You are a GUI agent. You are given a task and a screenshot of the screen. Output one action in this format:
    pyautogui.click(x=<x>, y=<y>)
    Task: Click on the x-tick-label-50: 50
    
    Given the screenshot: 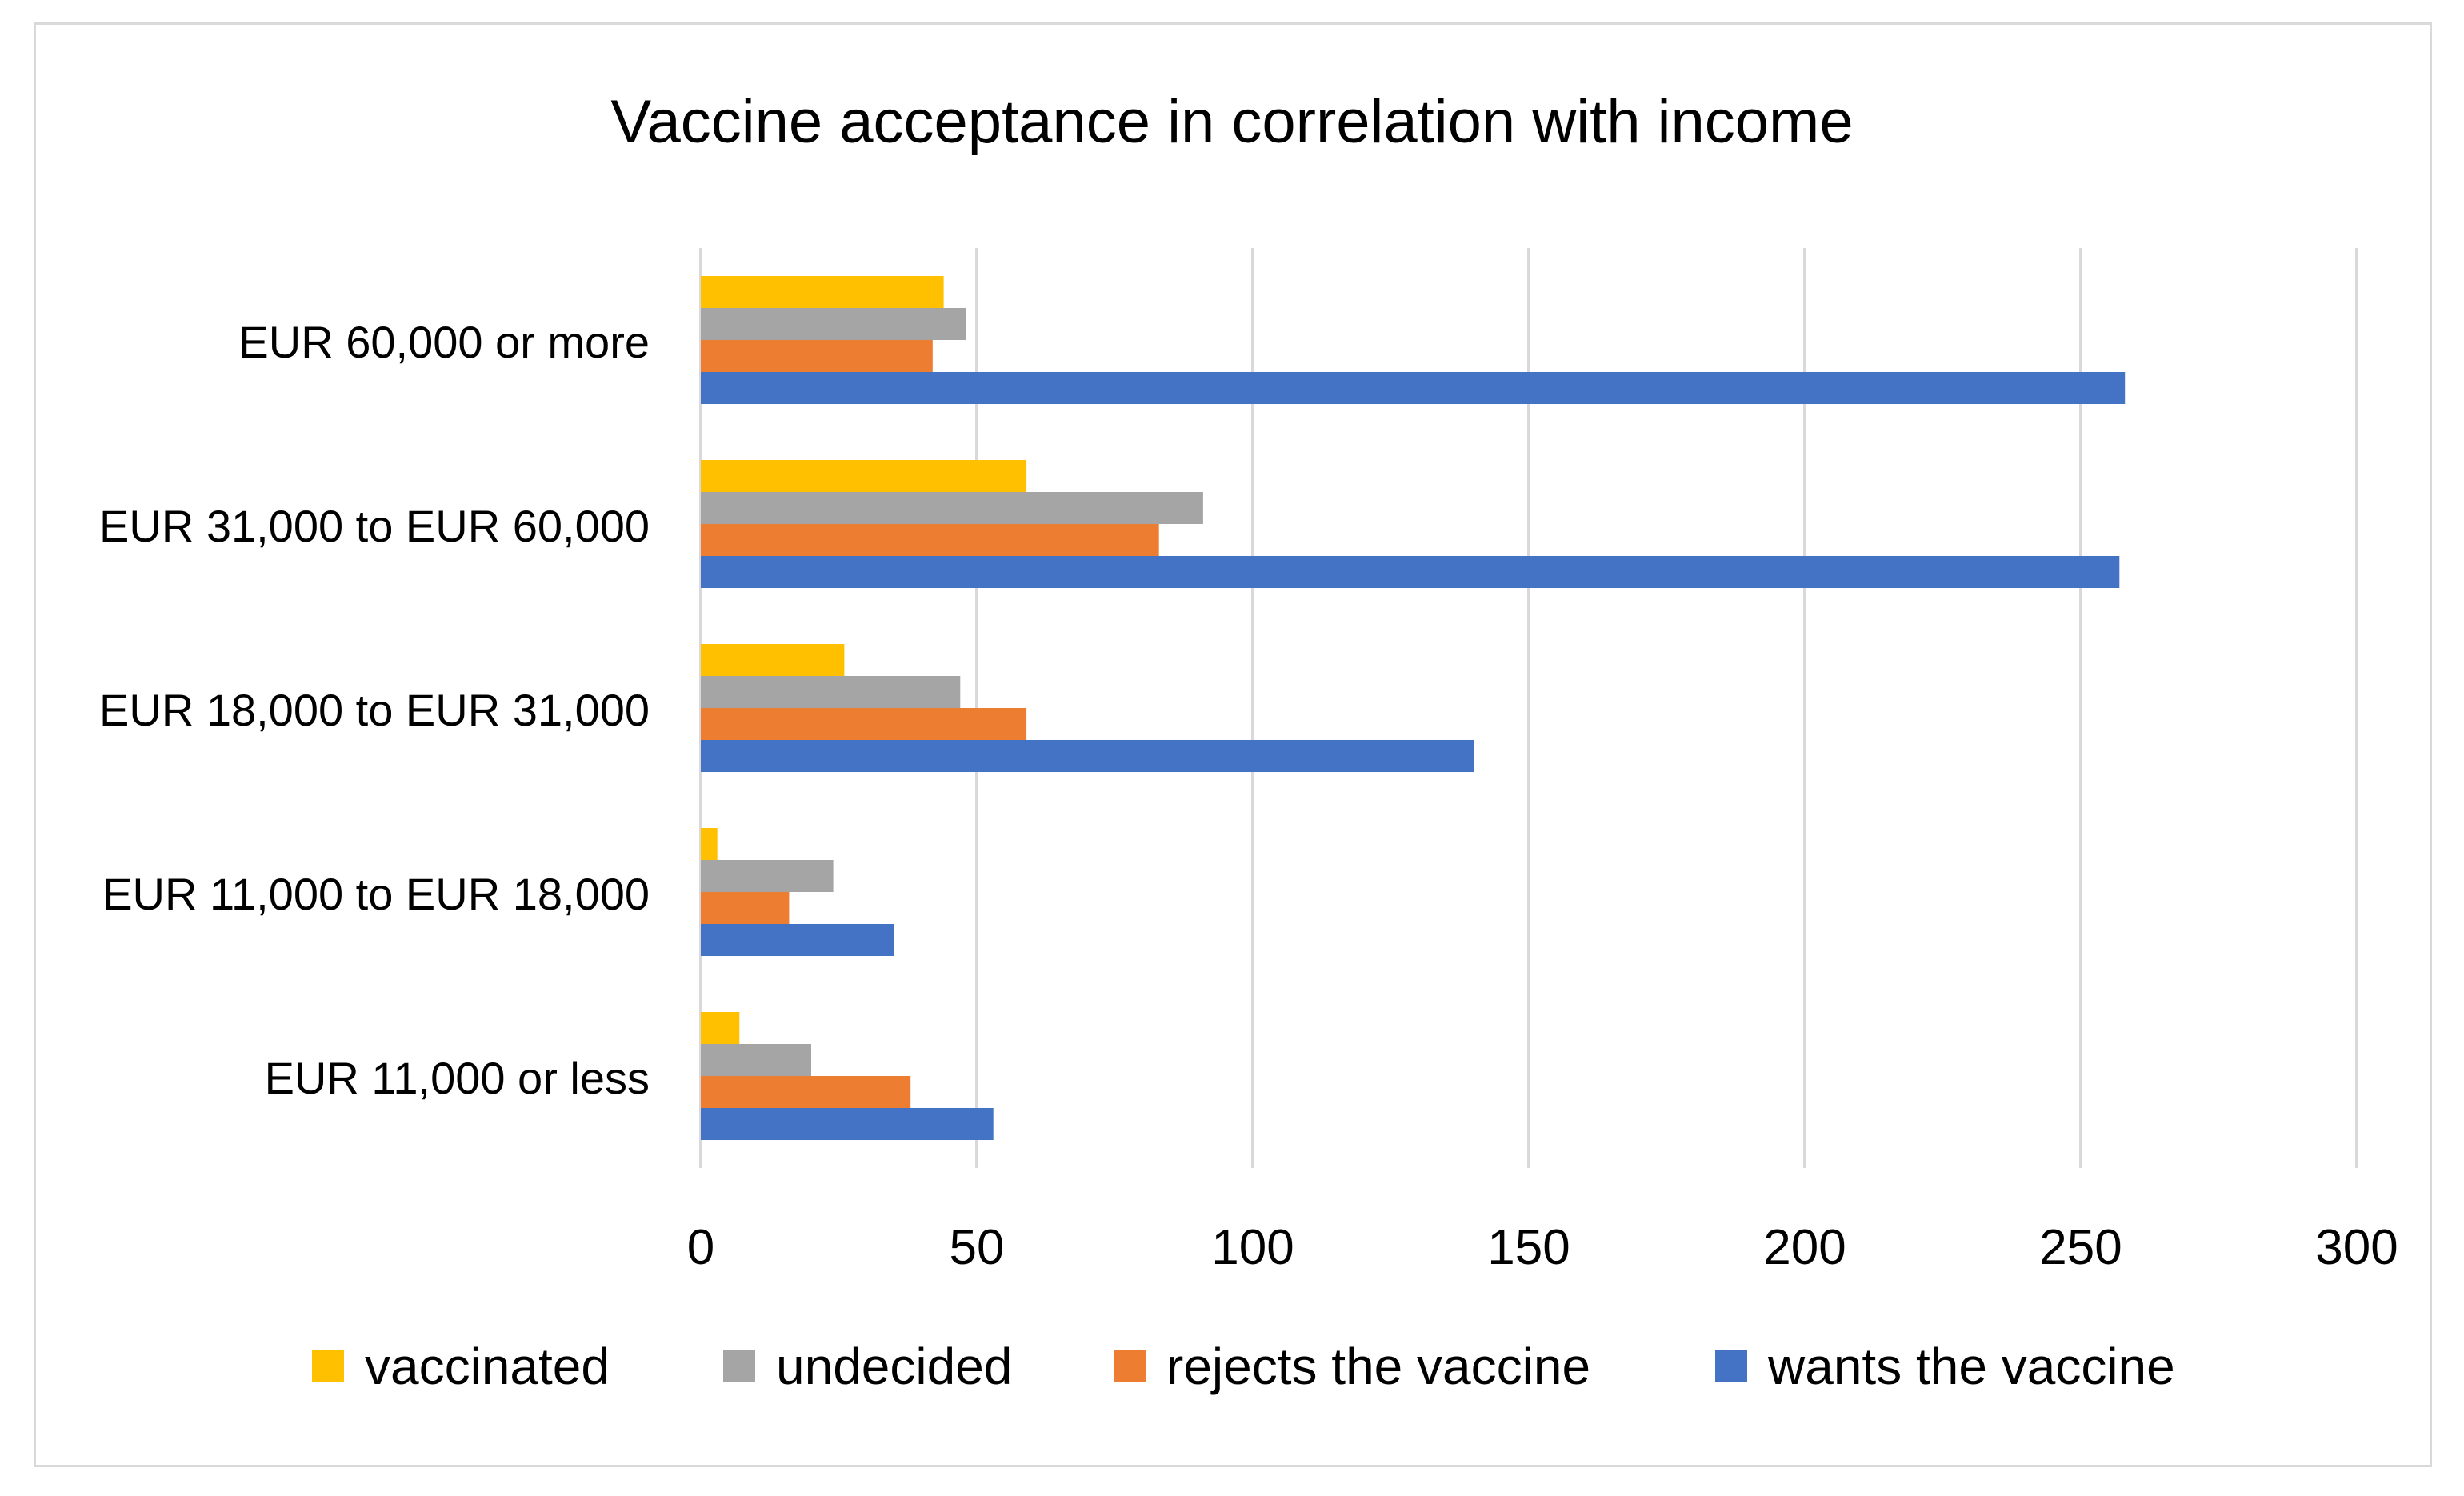 What is the action you would take?
    pyautogui.click(x=977, y=1247)
    